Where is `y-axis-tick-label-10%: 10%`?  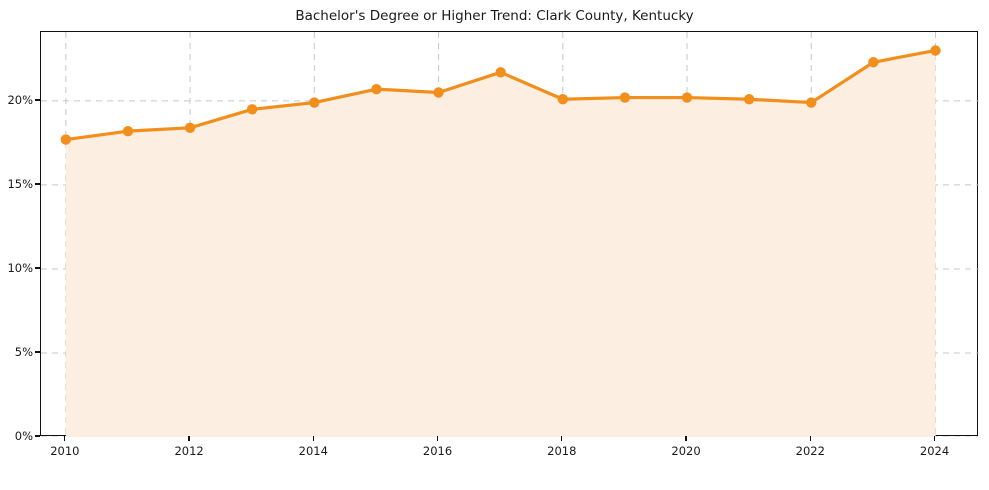 y-axis-tick-label-10%: 10% is located at coordinates (20, 267).